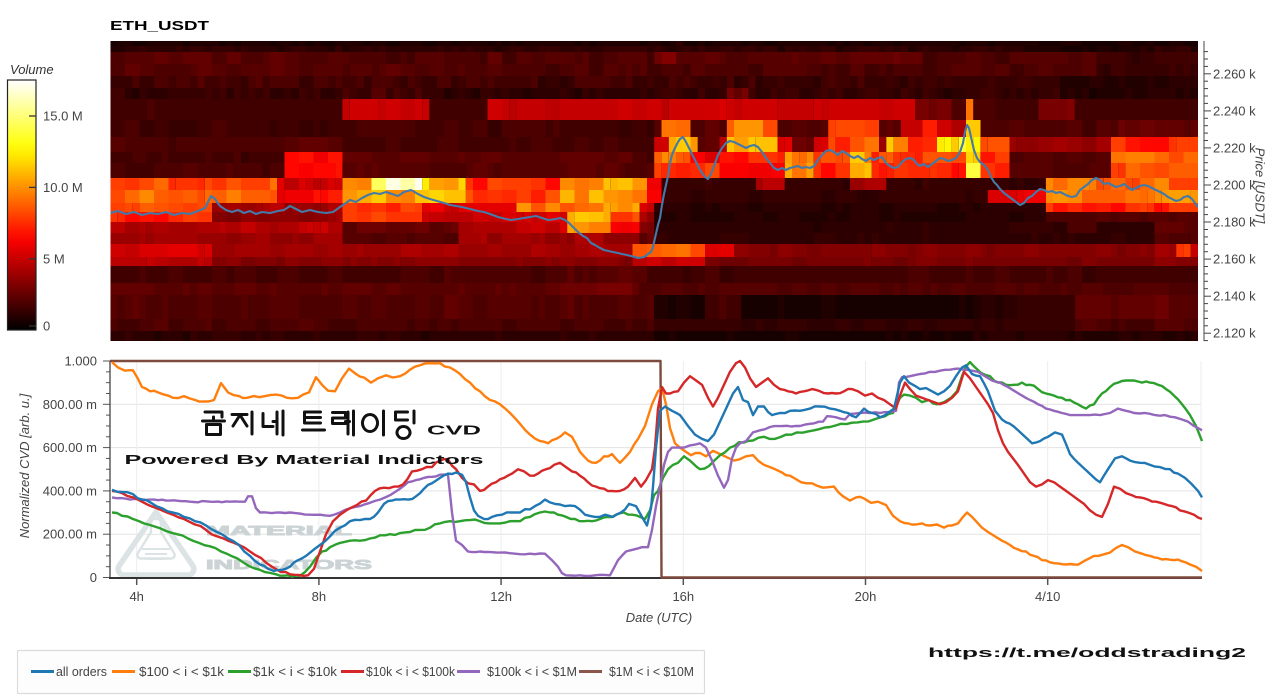 The height and width of the screenshot is (695, 1280). I want to click on svg-text: Date (UTC), so click(659, 617).